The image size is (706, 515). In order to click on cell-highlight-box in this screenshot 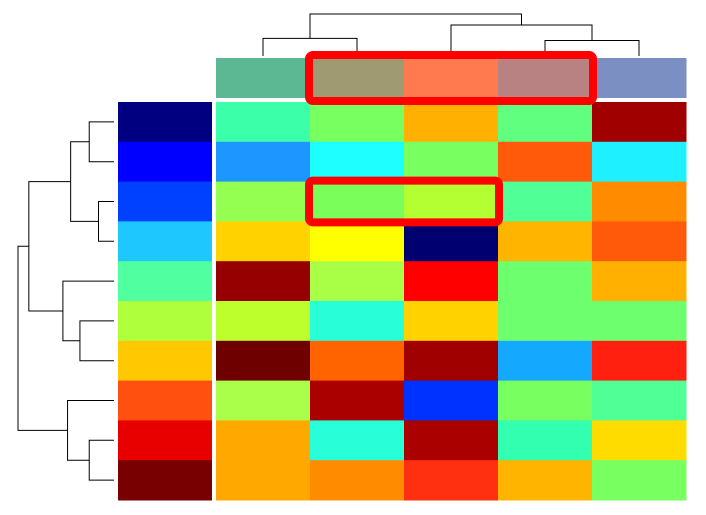, I will do `click(404, 201)`.